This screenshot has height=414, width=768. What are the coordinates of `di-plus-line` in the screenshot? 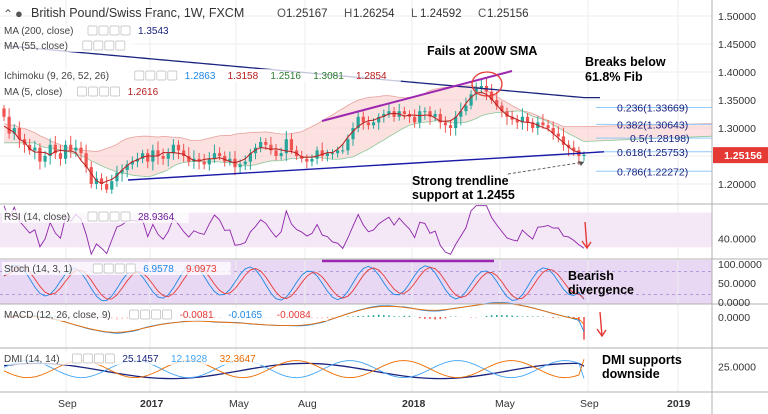 It's located at (294, 369).